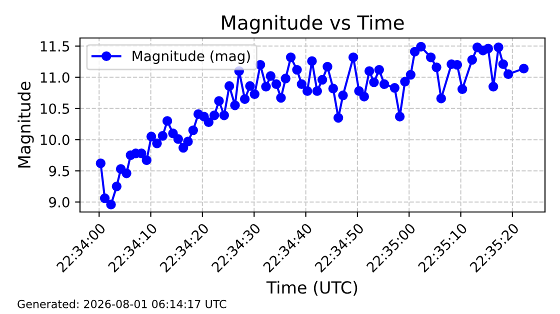  I want to click on y-tick-label: 11.5, so click(55, 46).